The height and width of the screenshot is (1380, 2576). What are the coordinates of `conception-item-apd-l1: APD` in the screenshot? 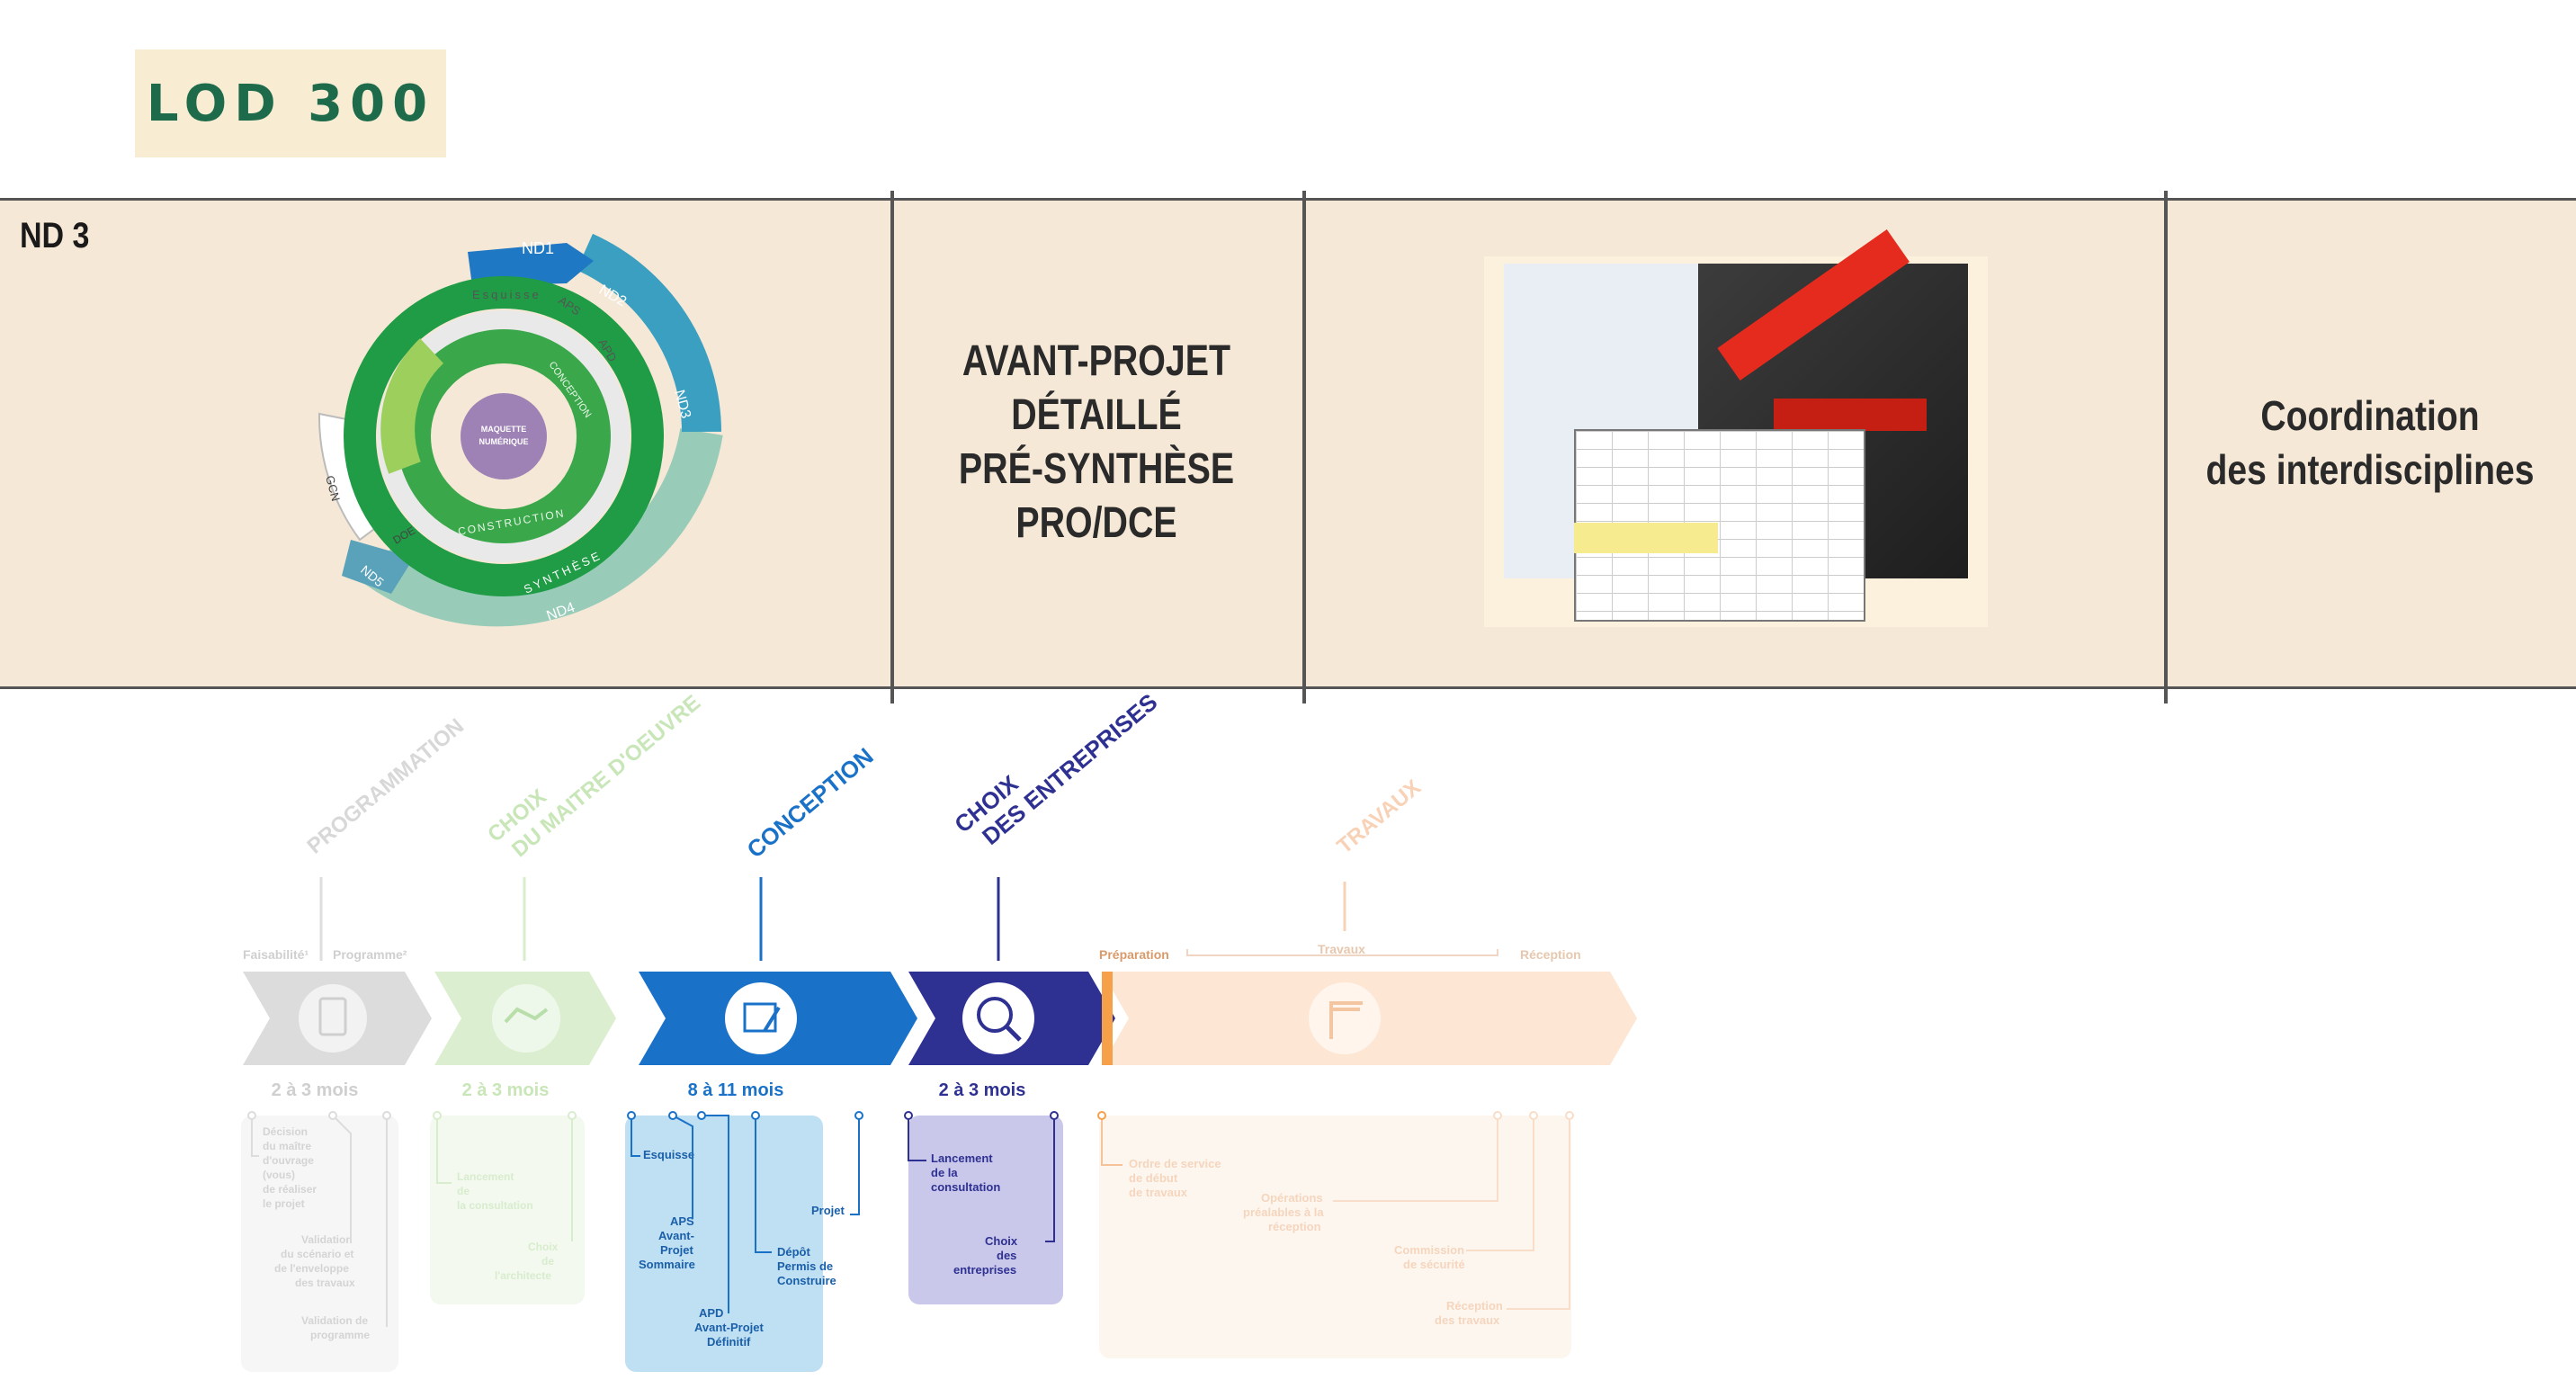 It's located at (711, 1313).